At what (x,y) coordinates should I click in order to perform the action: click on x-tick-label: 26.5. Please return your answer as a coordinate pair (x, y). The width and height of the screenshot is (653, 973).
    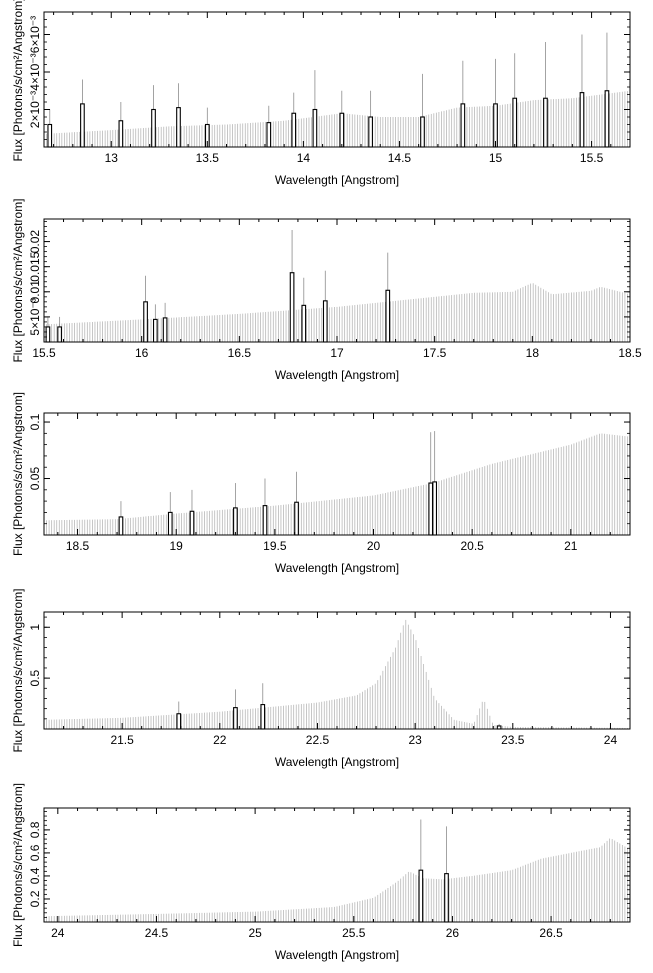
    Looking at the image, I should click on (551, 933).